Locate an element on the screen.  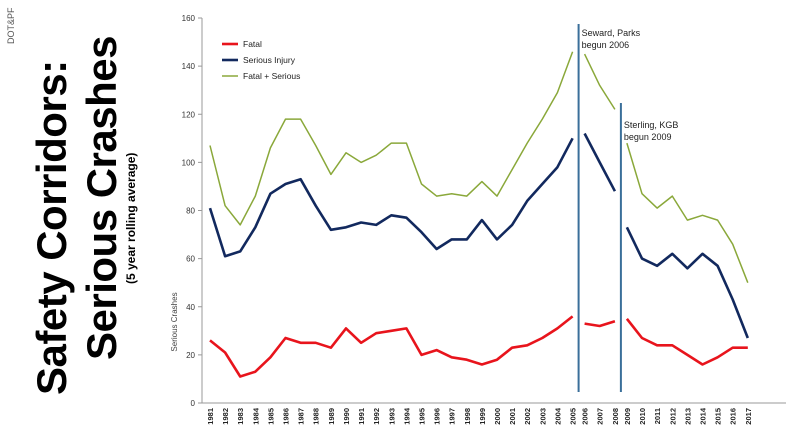
x-tick-label: 2006 is located at coordinates (585, 416).